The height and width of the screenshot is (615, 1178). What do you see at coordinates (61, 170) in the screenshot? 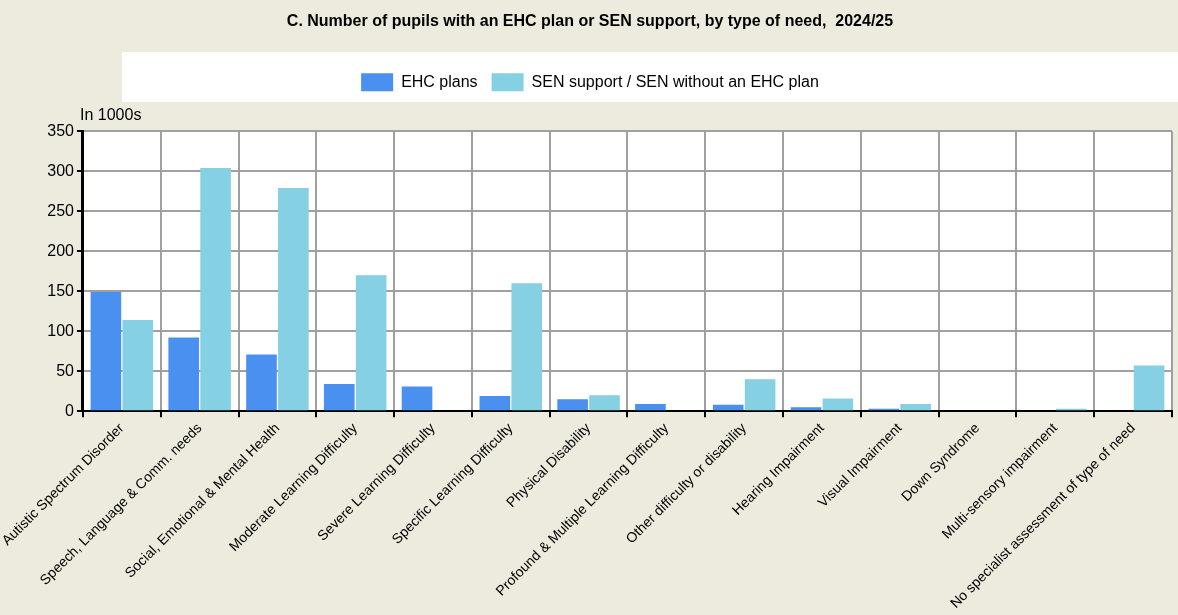
I see `y-tick-label: 300` at bounding box center [61, 170].